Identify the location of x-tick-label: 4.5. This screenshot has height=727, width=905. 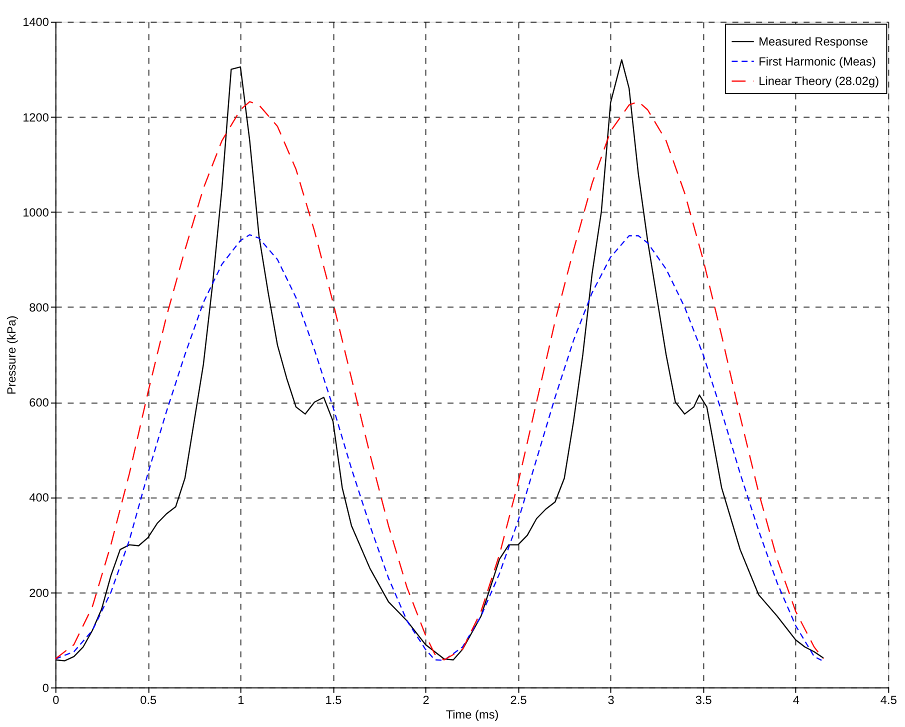
(889, 699).